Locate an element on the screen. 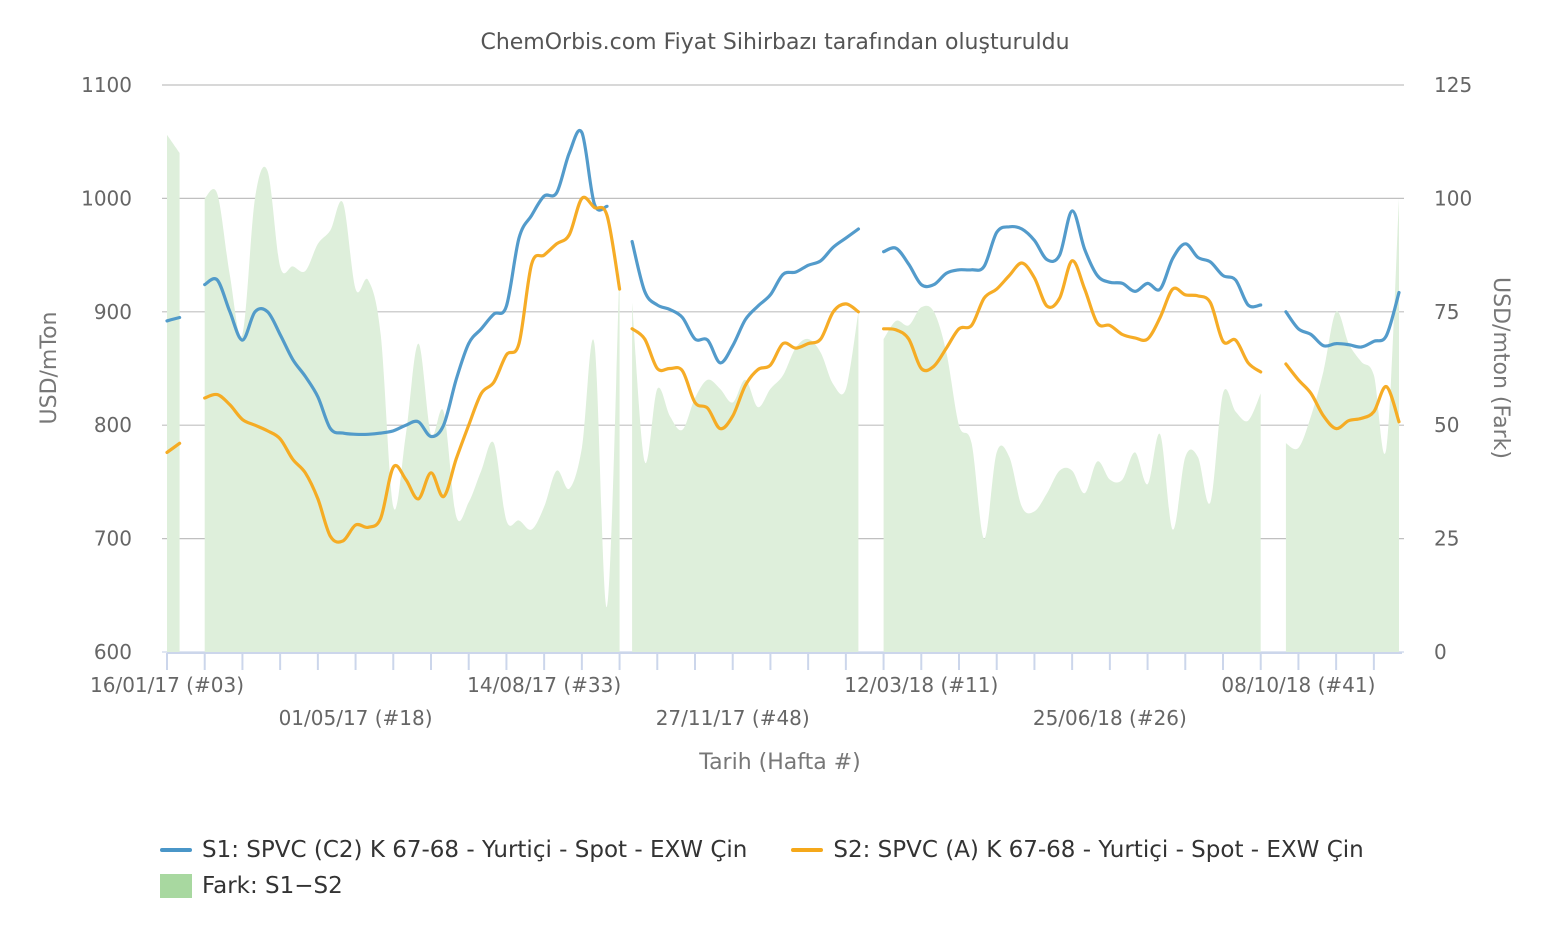  y-tick-label-left: 900 is located at coordinates (113, 312).